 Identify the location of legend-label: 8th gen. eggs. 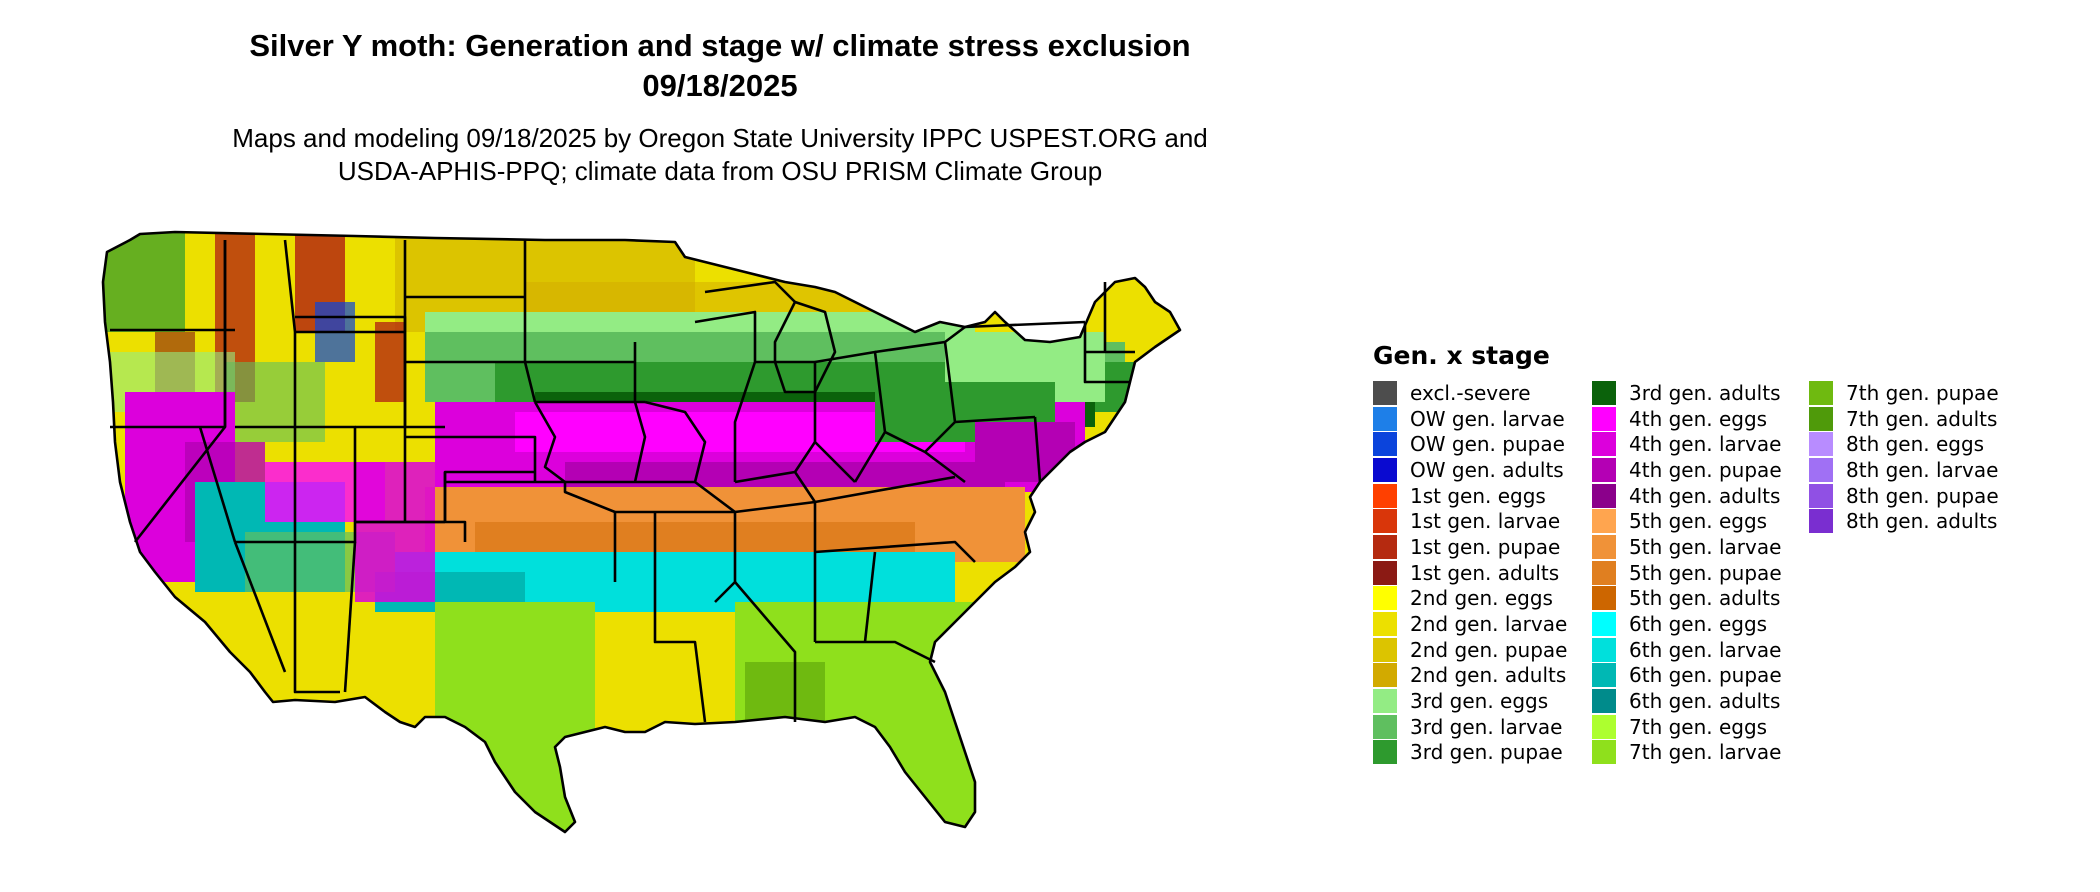
(1915, 444).